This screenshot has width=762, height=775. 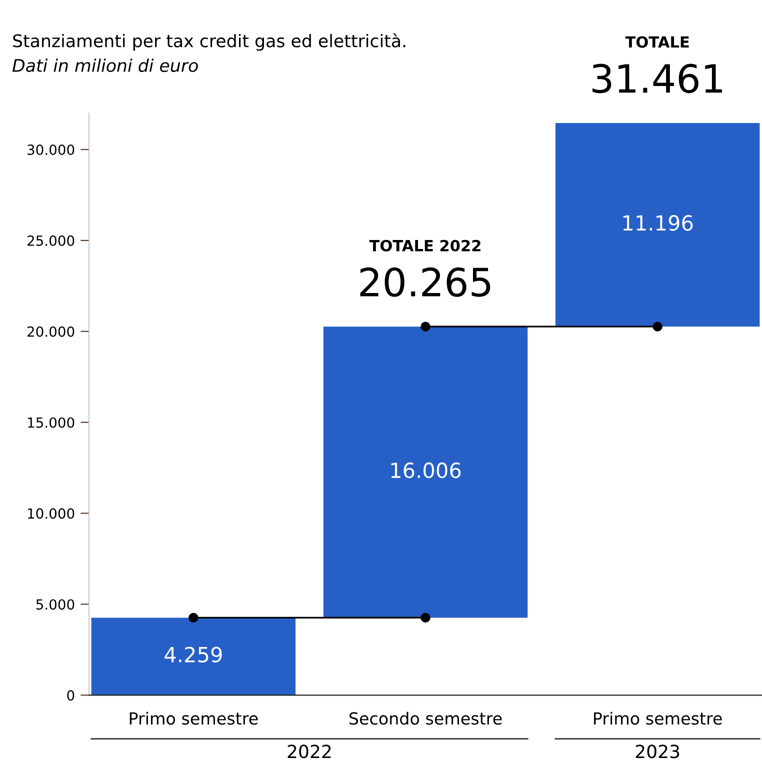 What do you see at coordinates (425, 282) in the screenshot?
I see `annotation: 20.265` at bounding box center [425, 282].